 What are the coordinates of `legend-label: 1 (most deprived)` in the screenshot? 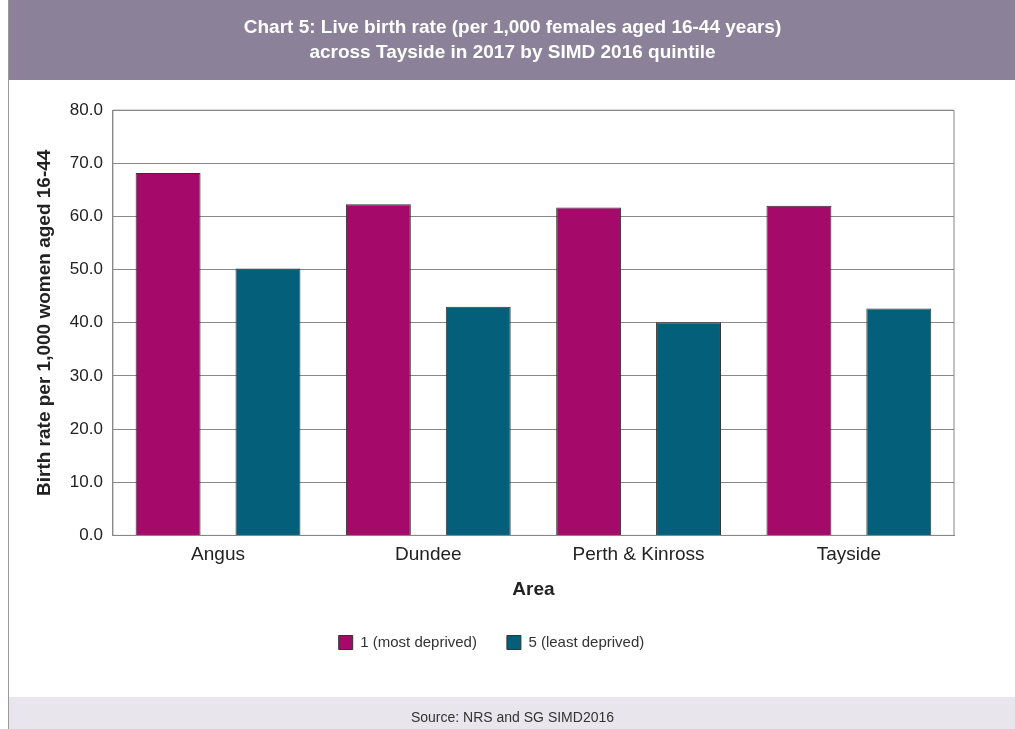 It's located at (418, 641).